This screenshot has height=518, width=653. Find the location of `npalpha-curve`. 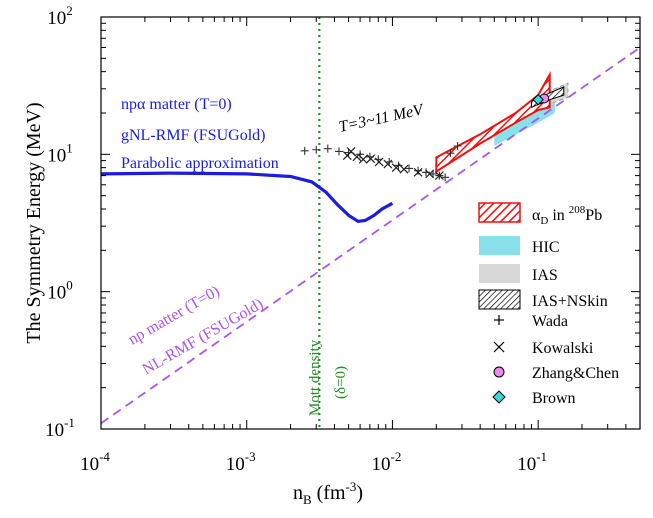

npalpha-curve is located at coordinates (247, 197).